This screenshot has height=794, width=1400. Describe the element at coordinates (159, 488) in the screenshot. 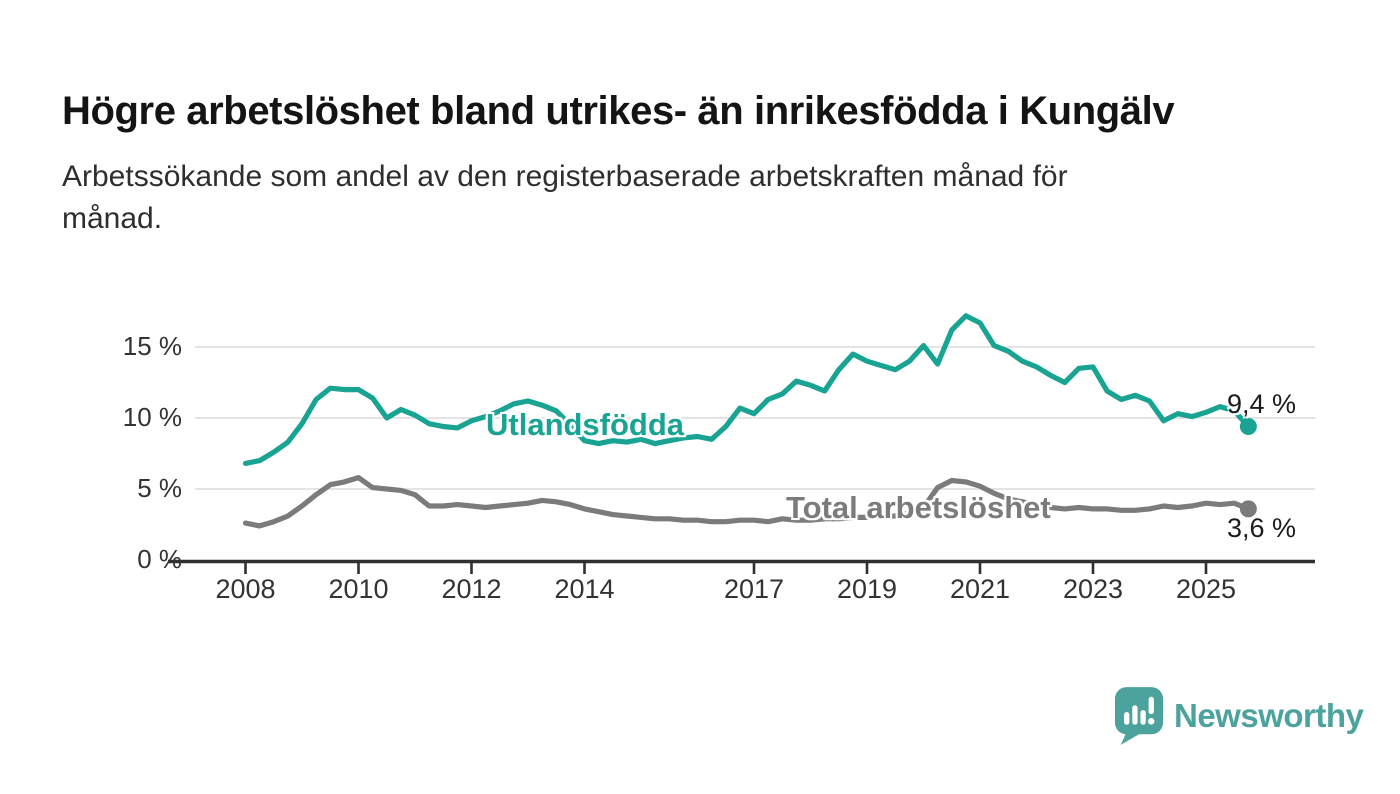

I see `y-axis-tick-label: 5 %` at that location.